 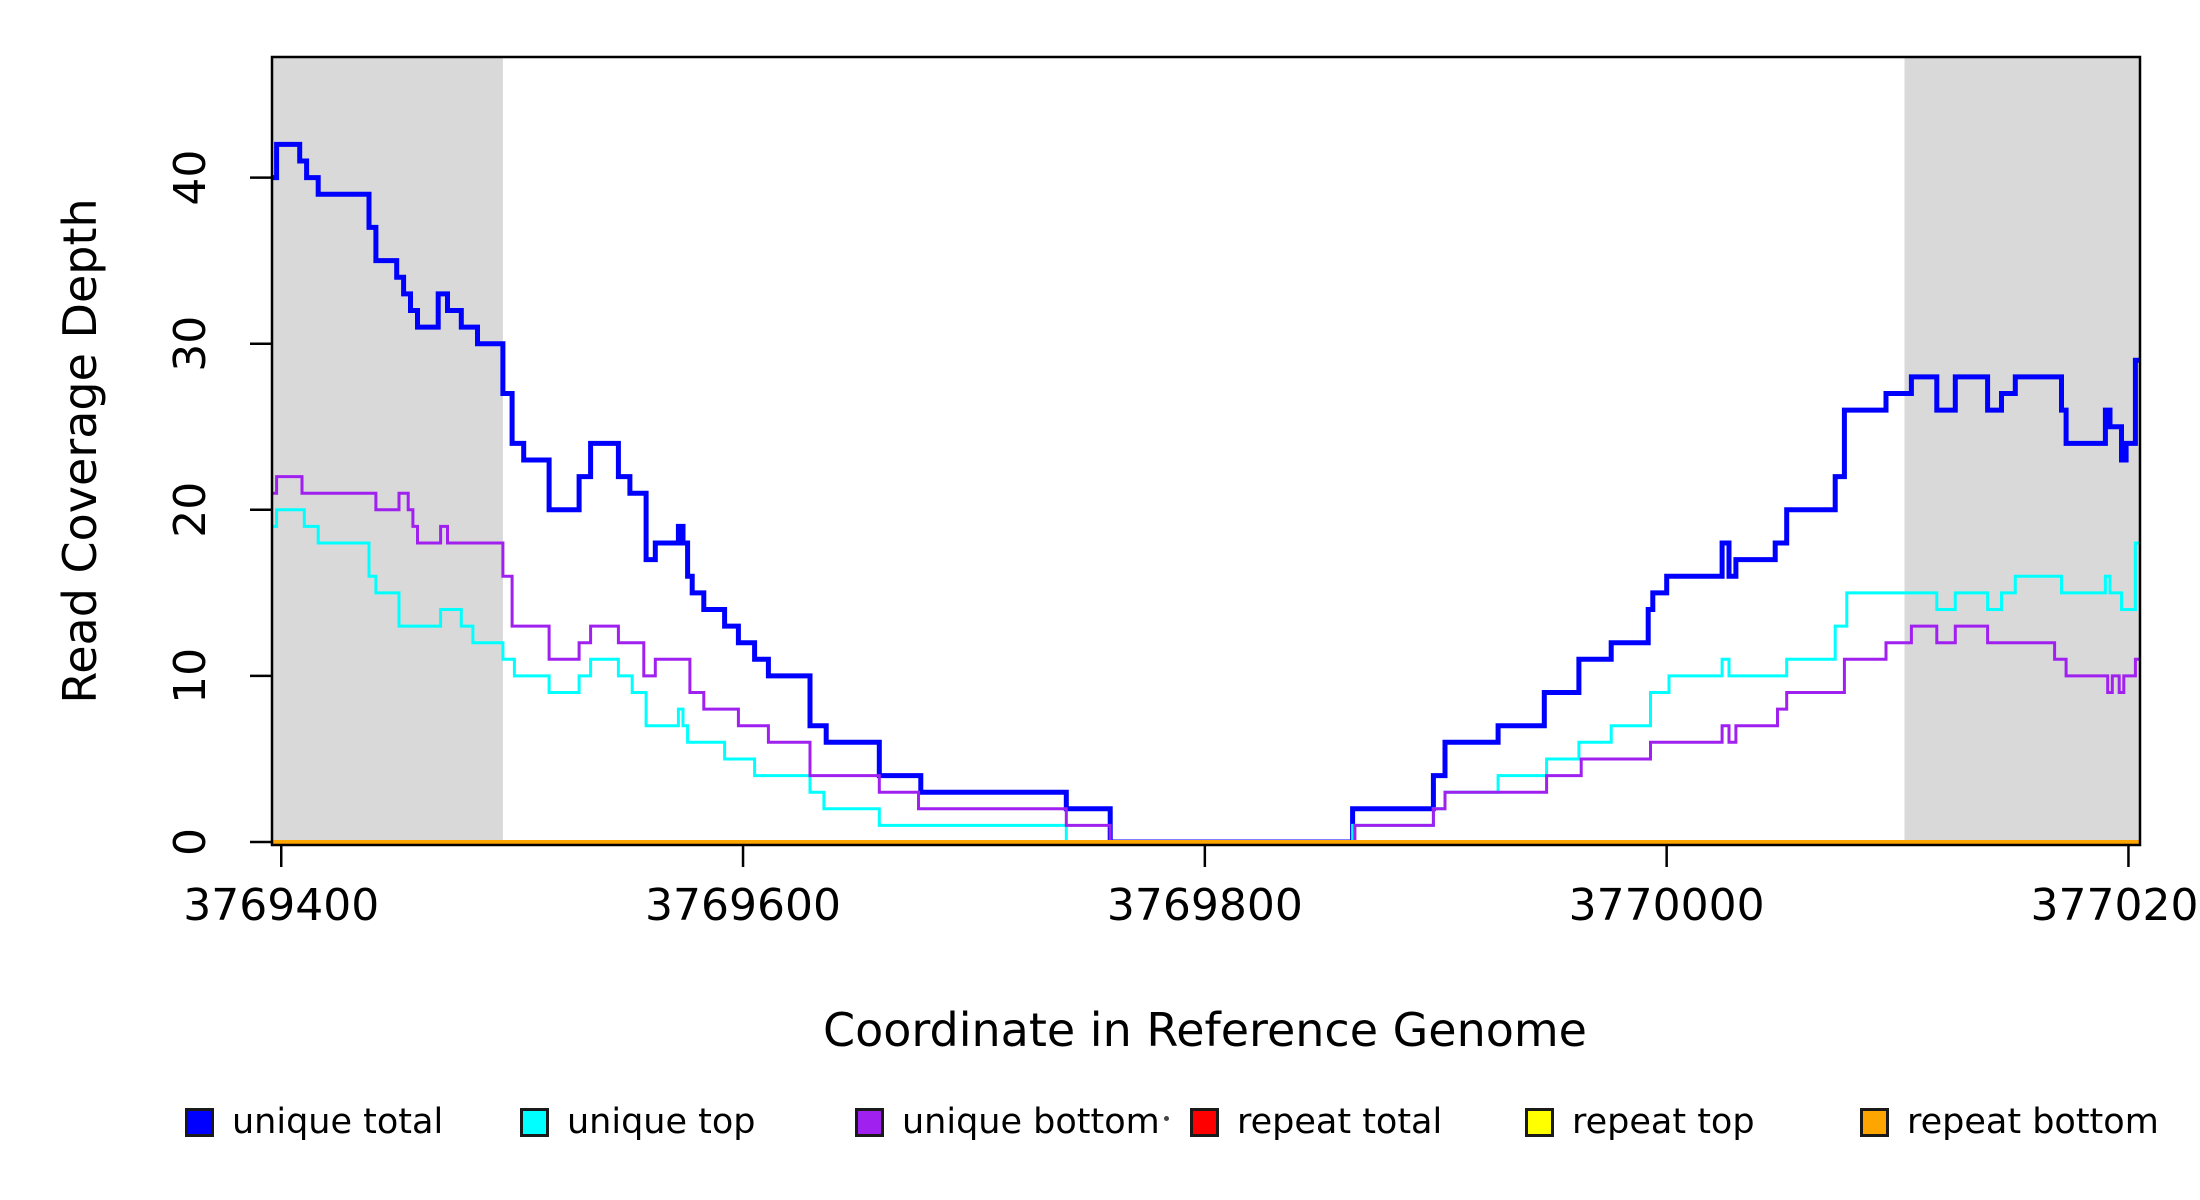 What do you see at coordinates (190, 842) in the screenshot?
I see `y-tick-label-0: 0` at bounding box center [190, 842].